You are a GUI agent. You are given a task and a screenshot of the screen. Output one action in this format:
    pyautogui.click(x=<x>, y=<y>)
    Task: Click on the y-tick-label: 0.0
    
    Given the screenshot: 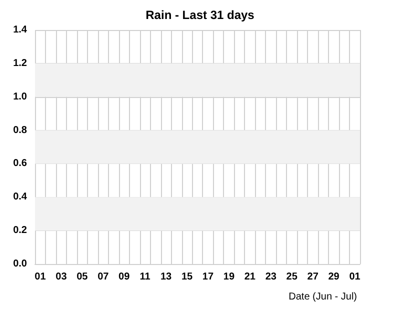 What is the action you would take?
    pyautogui.click(x=20, y=264)
    